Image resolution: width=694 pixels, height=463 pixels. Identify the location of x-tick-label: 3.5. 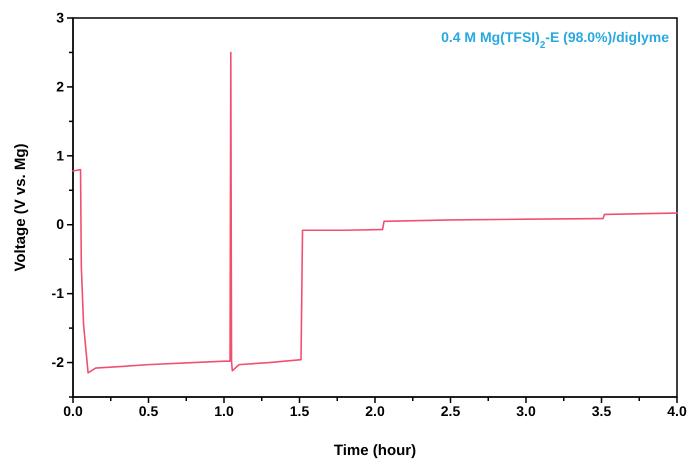
(602, 410).